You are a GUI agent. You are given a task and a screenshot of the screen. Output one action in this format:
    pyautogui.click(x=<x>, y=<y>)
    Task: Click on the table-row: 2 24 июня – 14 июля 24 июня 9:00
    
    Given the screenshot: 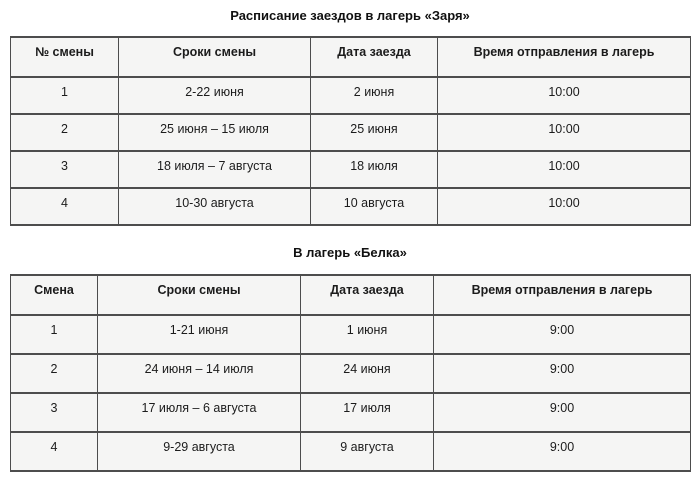 What is the action you would take?
    pyautogui.click(x=350, y=373)
    